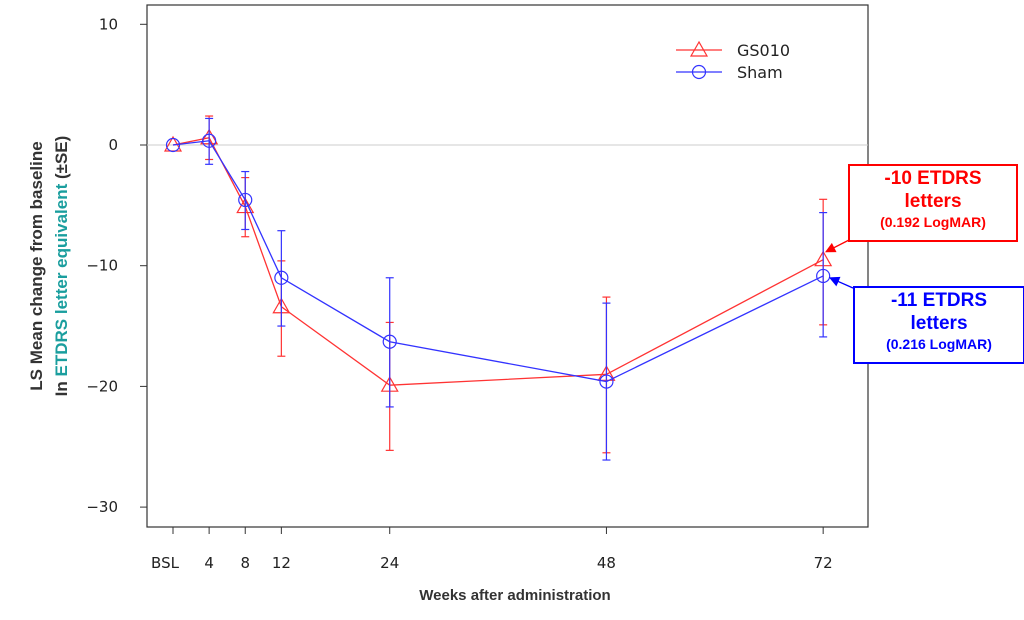  Describe the element at coordinates (281, 563) in the screenshot. I see `x-tick-label: 12` at that location.